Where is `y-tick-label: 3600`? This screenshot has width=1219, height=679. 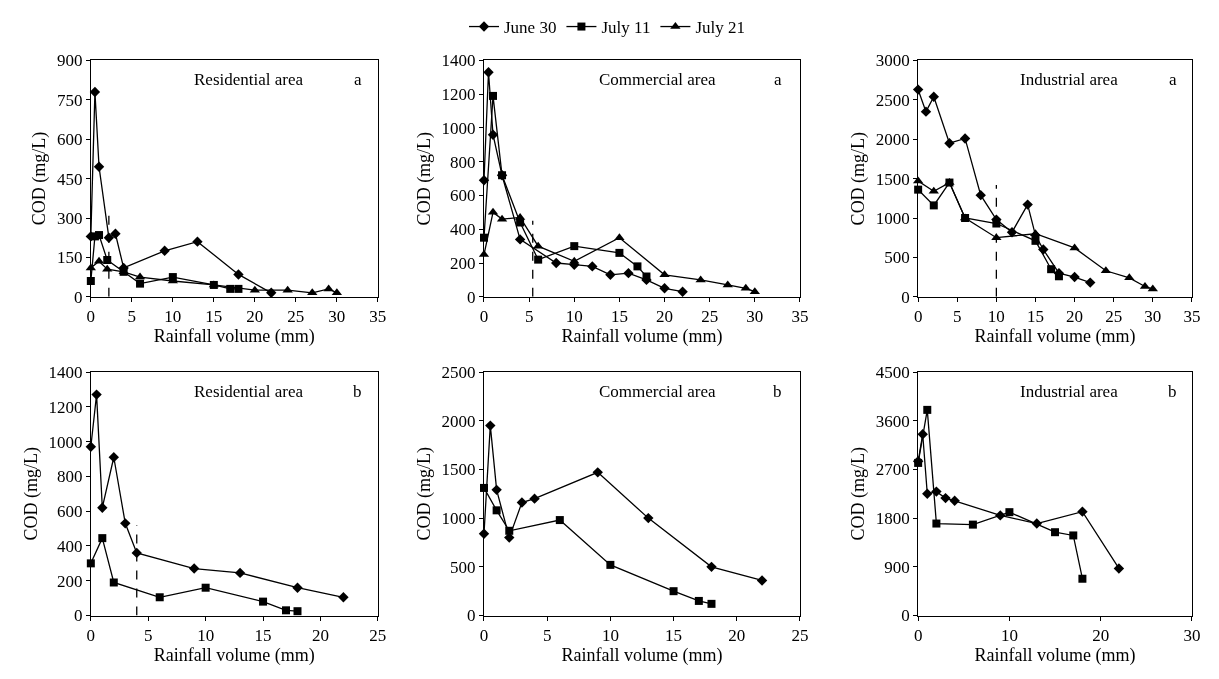
y-tick-label: 3600 is located at coordinates (892, 421).